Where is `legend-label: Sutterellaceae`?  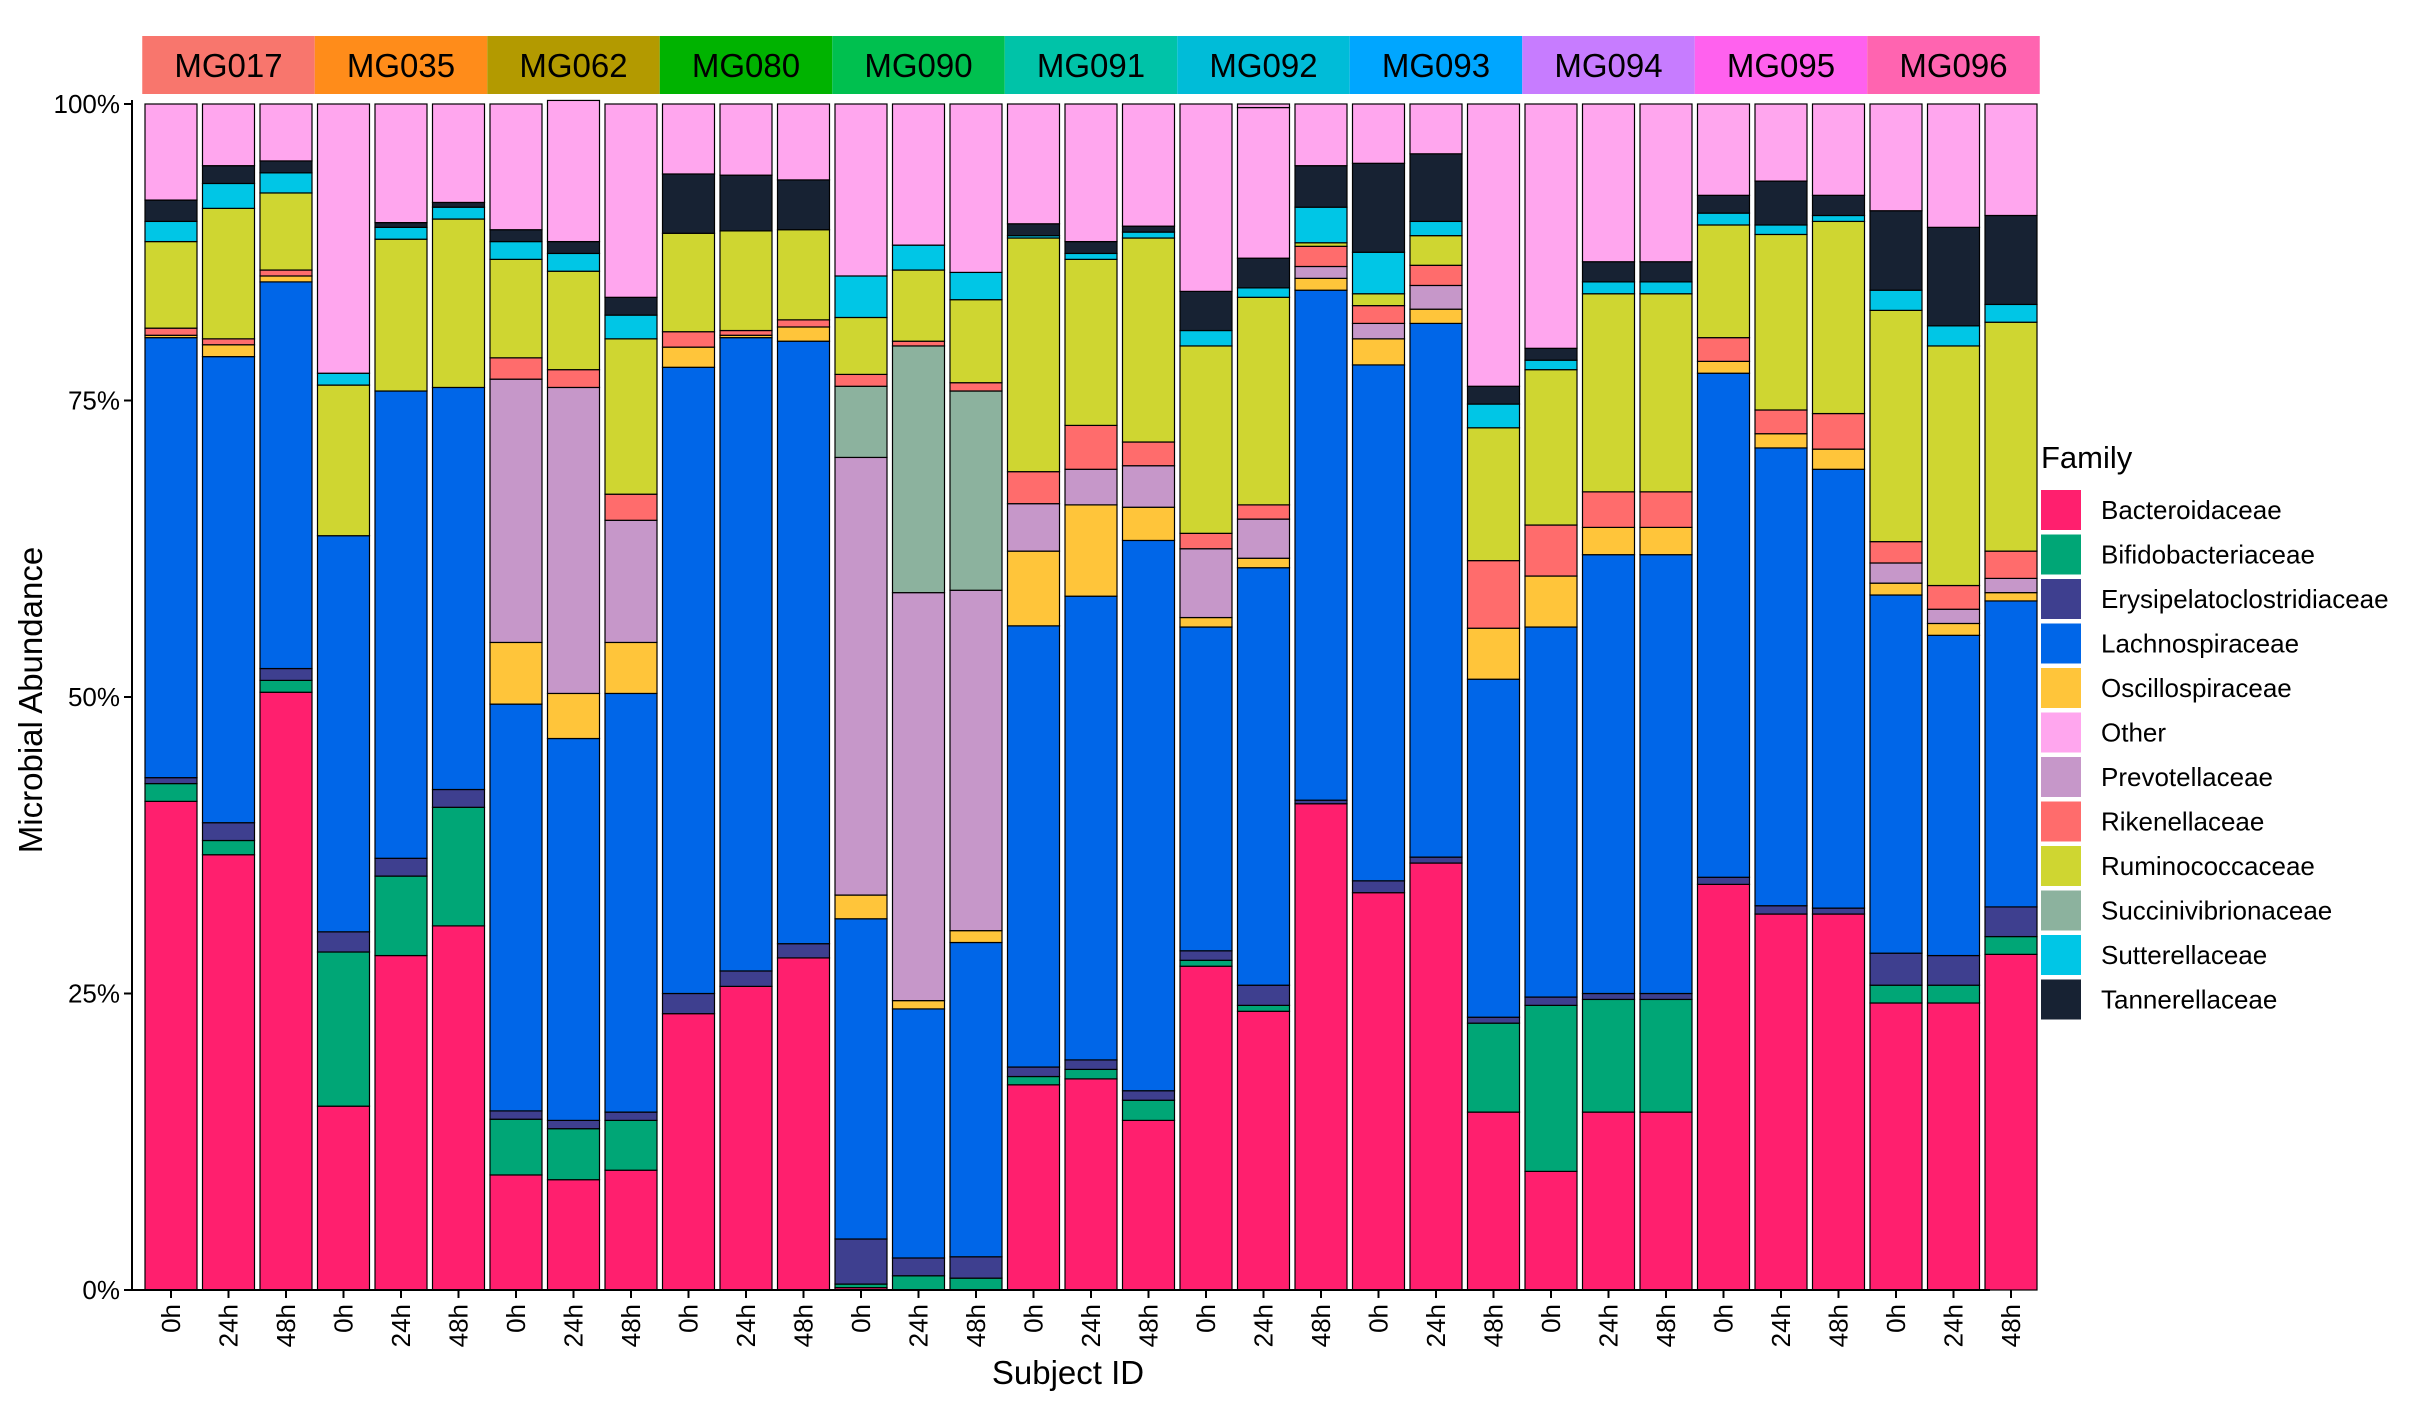
legend-label: Sutterellaceae is located at coordinates (2184, 955).